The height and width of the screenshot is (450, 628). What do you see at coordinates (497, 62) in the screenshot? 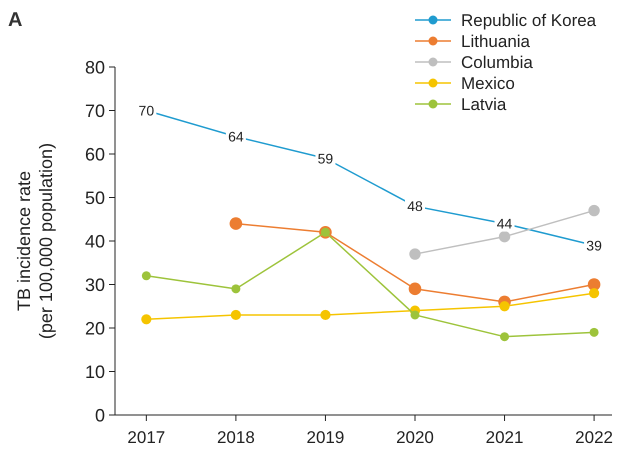
I see `legend-label: Columbia` at bounding box center [497, 62].